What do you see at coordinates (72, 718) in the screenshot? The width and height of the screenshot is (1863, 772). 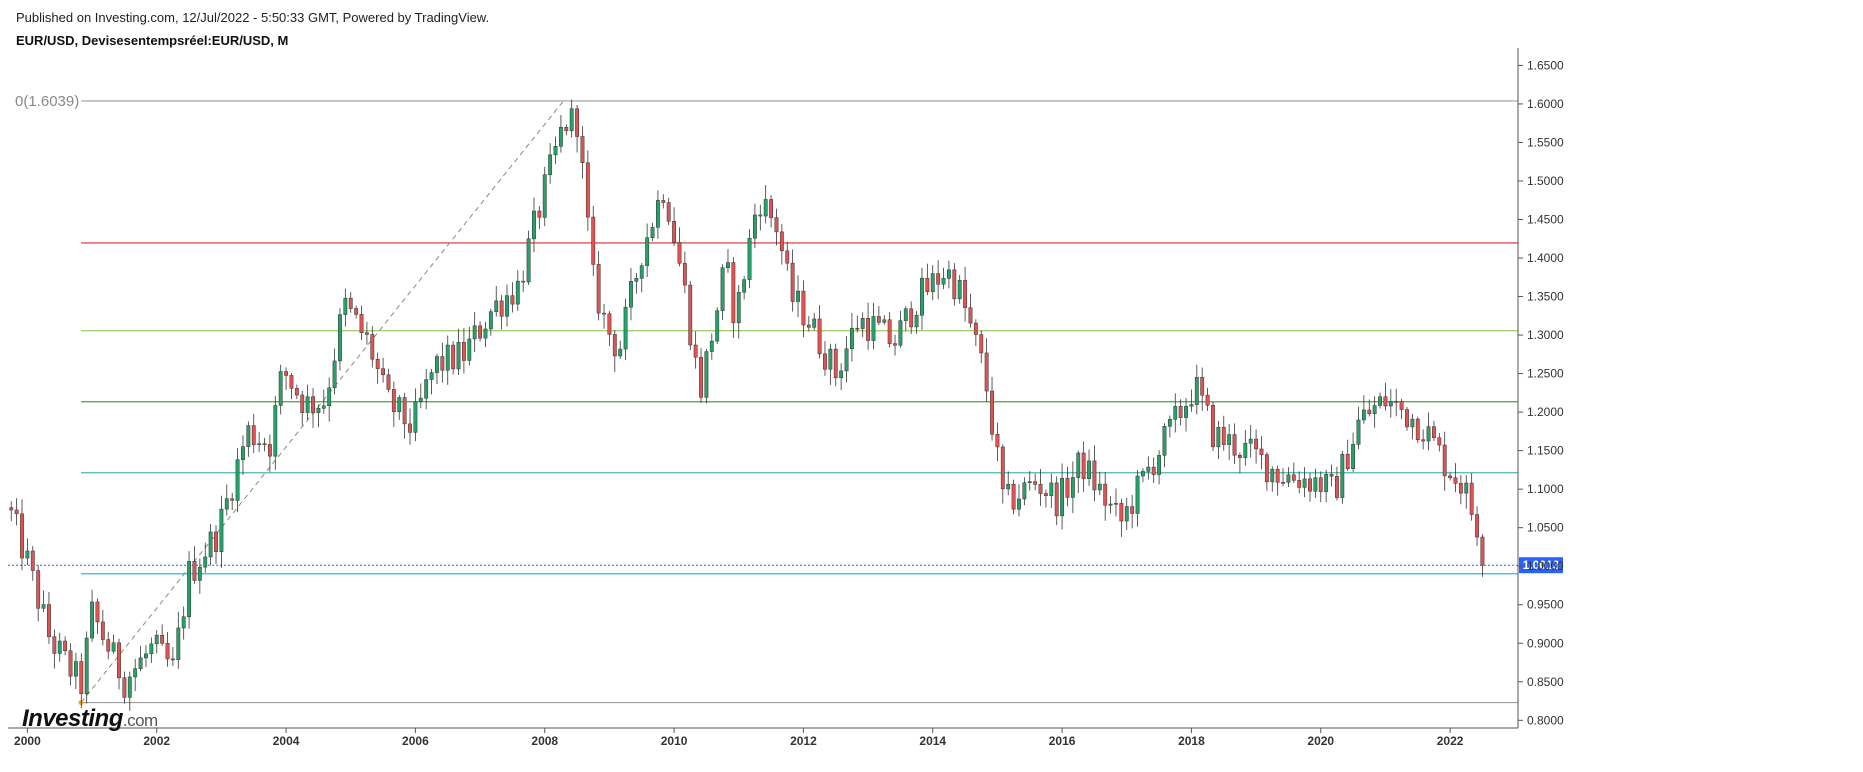 I see `logo-brand: Investing` at bounding box center [72, 718].